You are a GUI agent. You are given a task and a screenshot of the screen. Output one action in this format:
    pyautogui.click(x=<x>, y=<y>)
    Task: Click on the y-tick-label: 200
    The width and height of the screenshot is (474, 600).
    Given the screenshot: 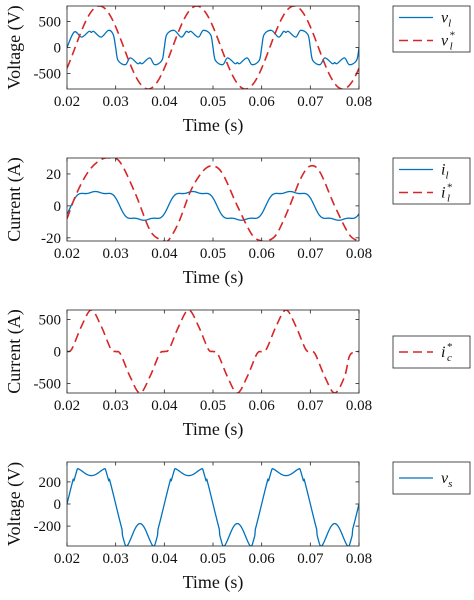 What is the action you would take?
    pyautogui.click(x=50, y=483)
    